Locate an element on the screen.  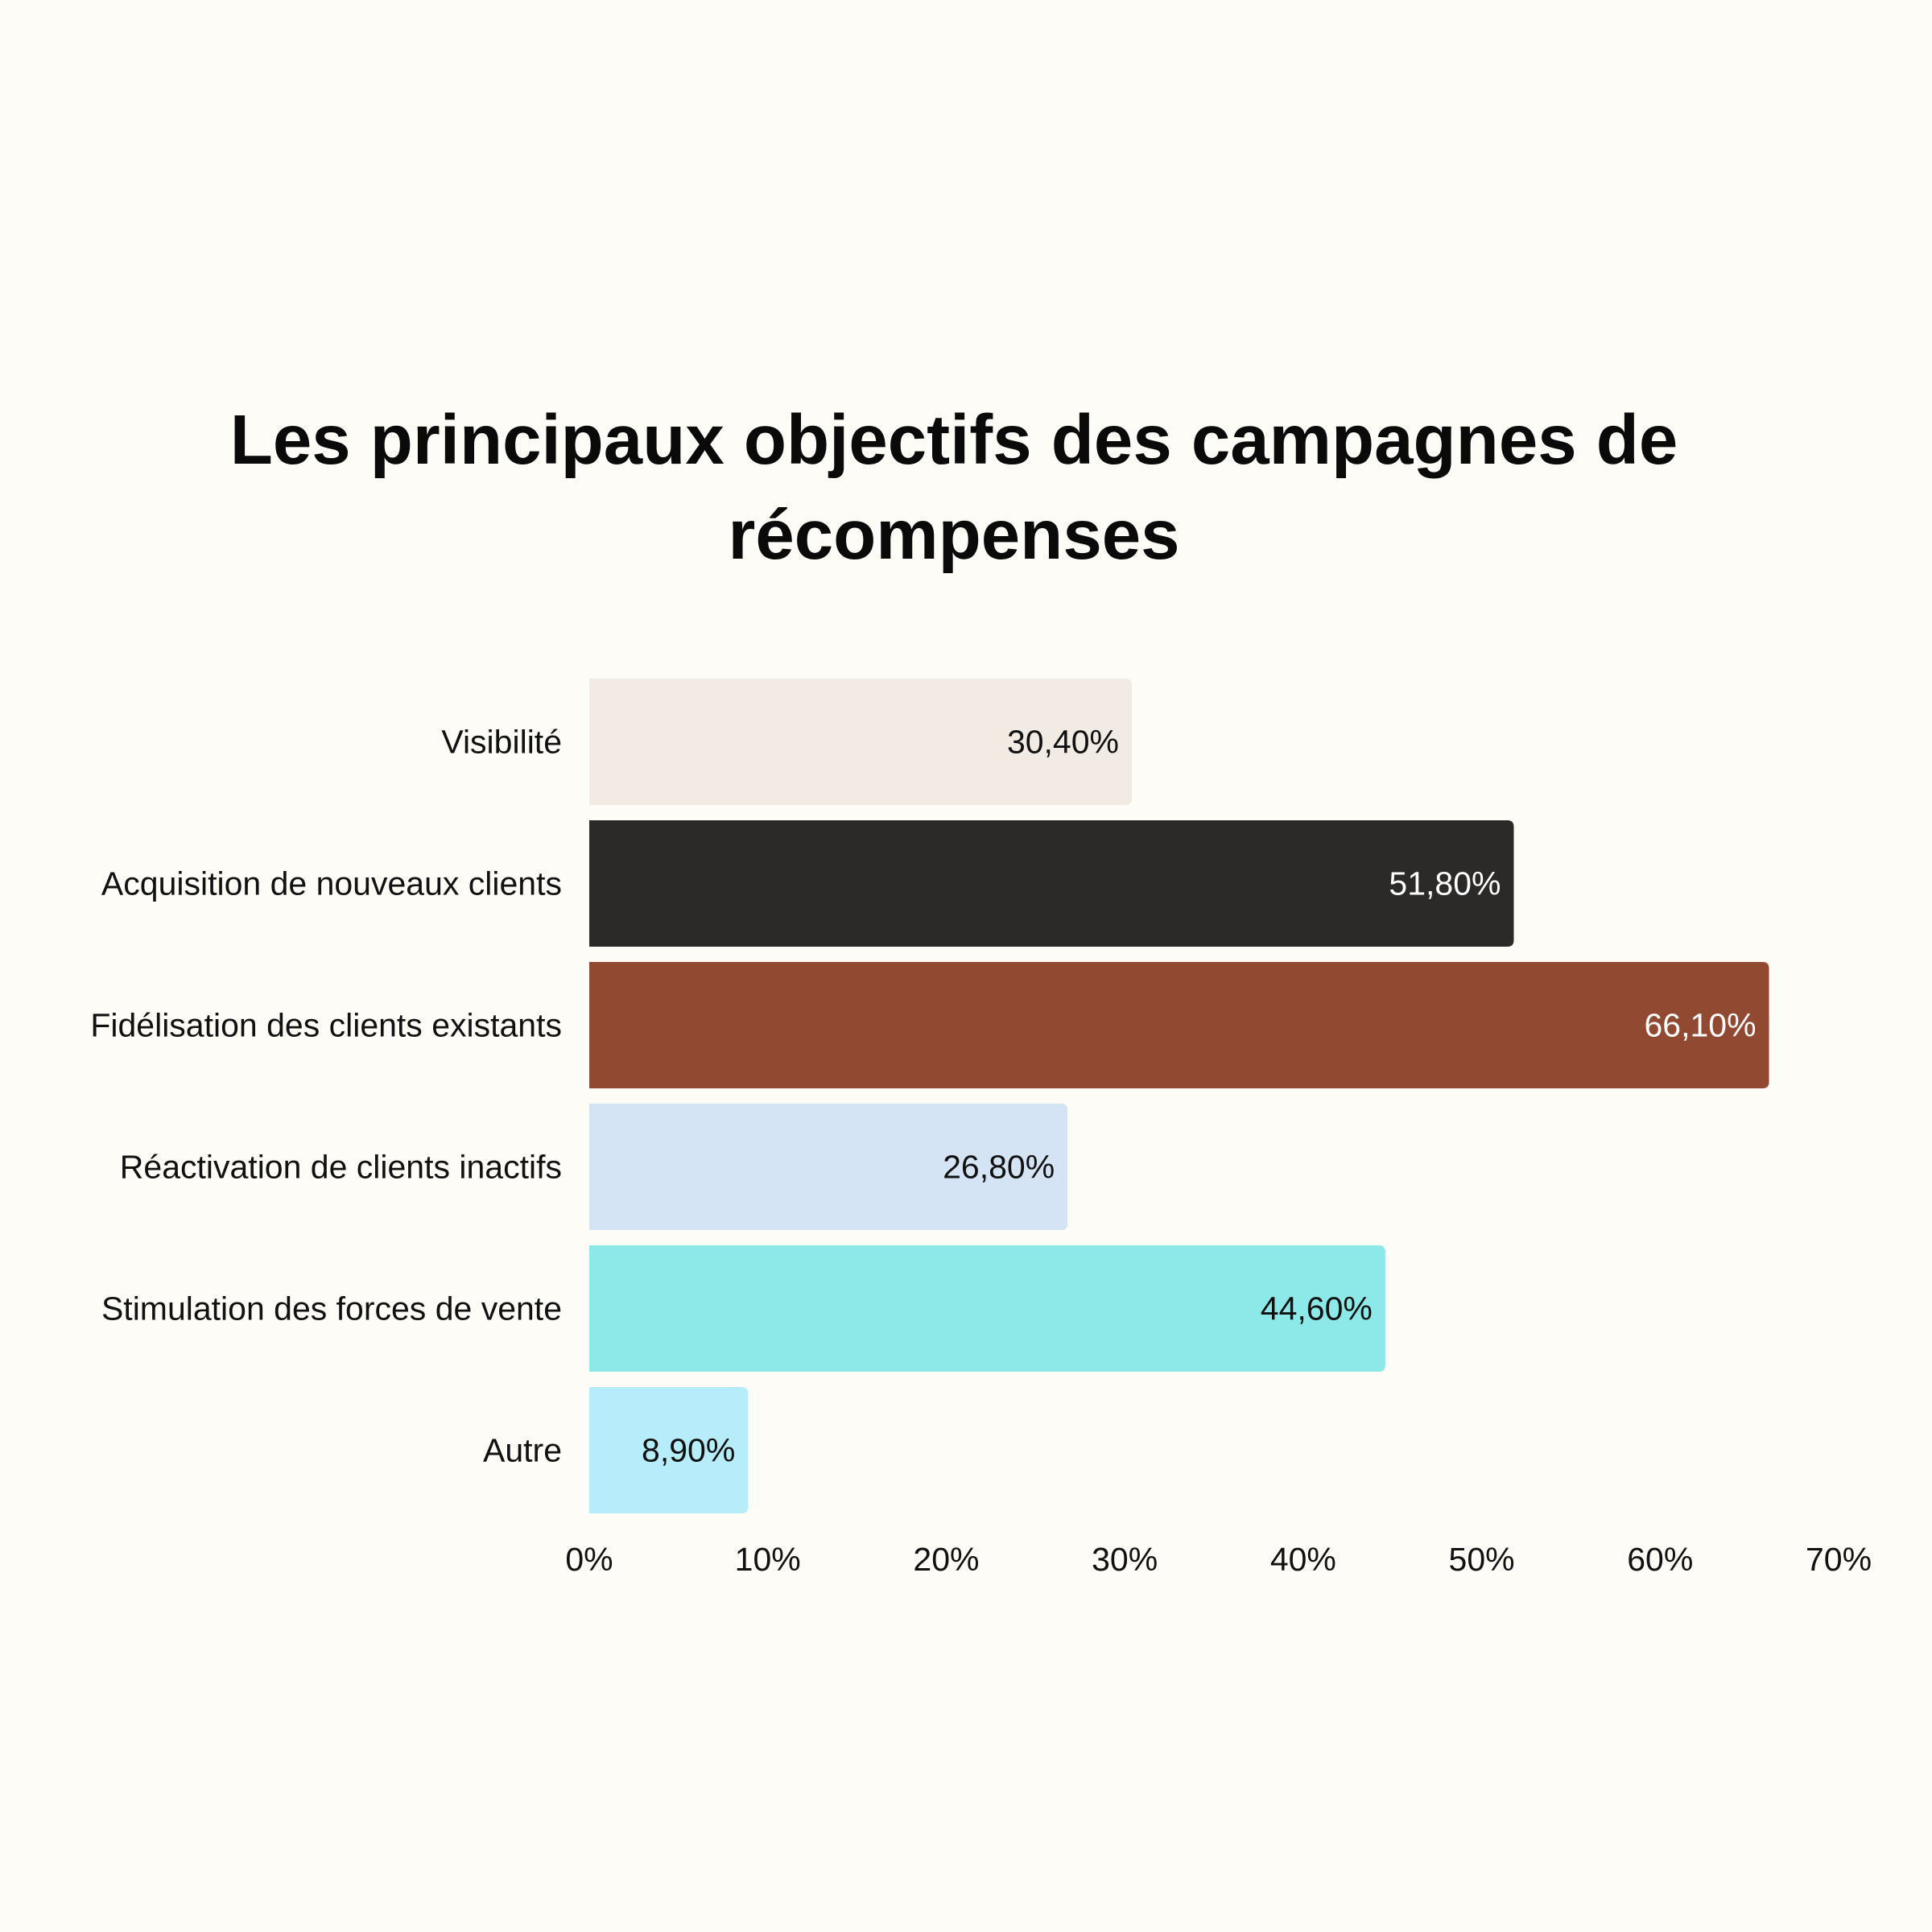
x-tick-label: 10% is located at coordinates (768, 1559).